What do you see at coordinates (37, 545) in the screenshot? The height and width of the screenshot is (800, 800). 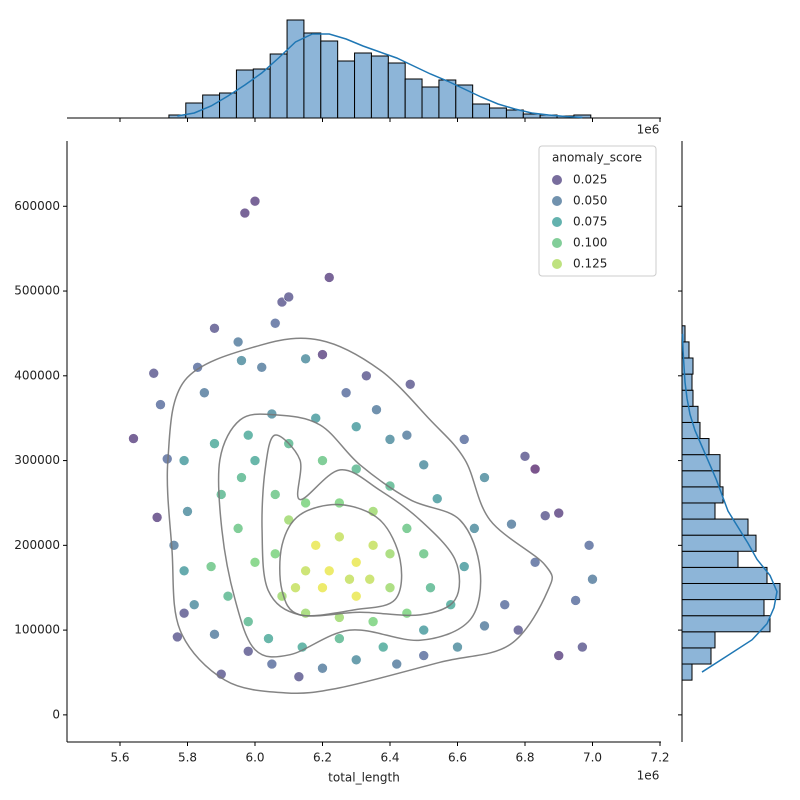 I see `y-tick-label: 200000` at bounding box center [37, 545].